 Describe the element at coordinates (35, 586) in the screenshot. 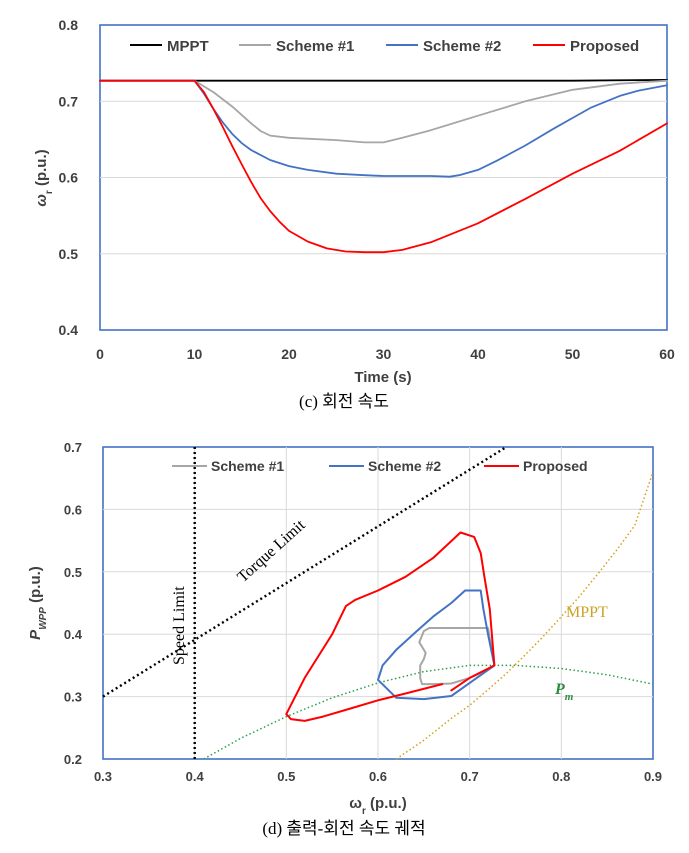

I see `y-axis-title-d-unit: (p.u.)` at that location.